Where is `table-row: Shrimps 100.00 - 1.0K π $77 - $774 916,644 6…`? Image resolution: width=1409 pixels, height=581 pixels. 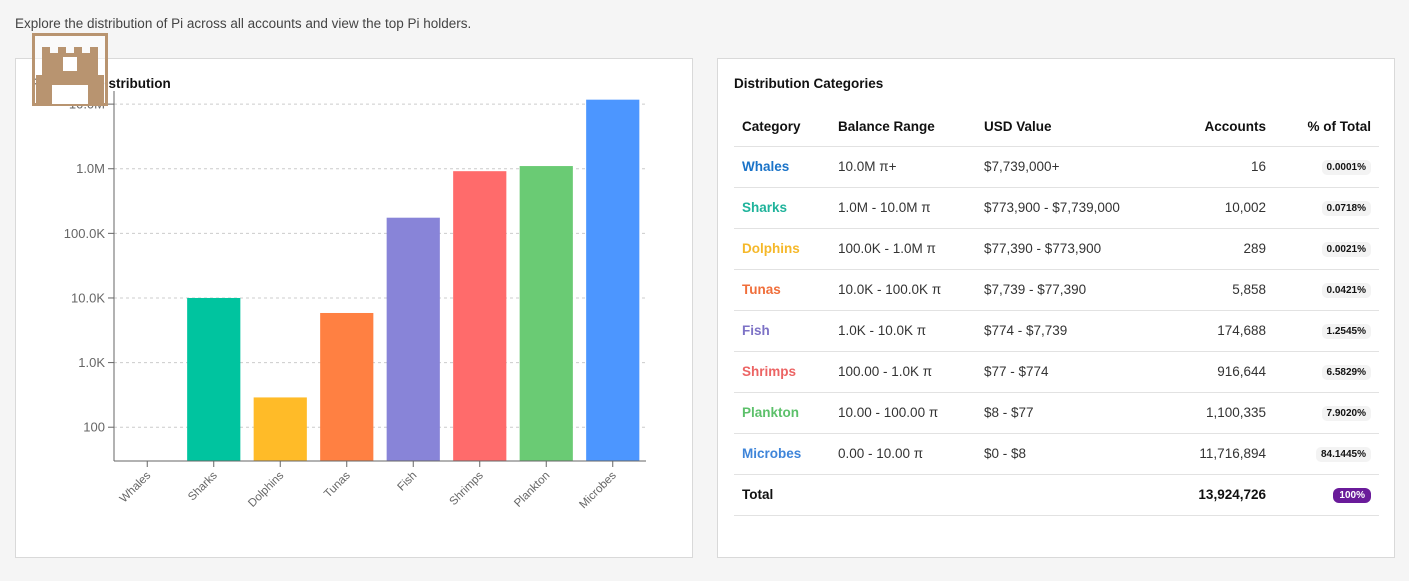
table-row: Shrimps 100.00 - 1.0K π $77 - $774 916,644 6… is located at coordinates (1056, 372).